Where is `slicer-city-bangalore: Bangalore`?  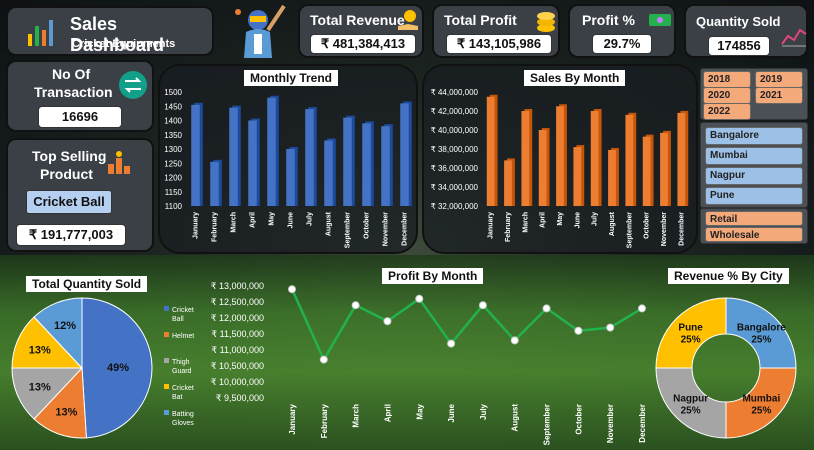
slicer-city-bangalore: Bangalore is located at coordinates (754, 136).